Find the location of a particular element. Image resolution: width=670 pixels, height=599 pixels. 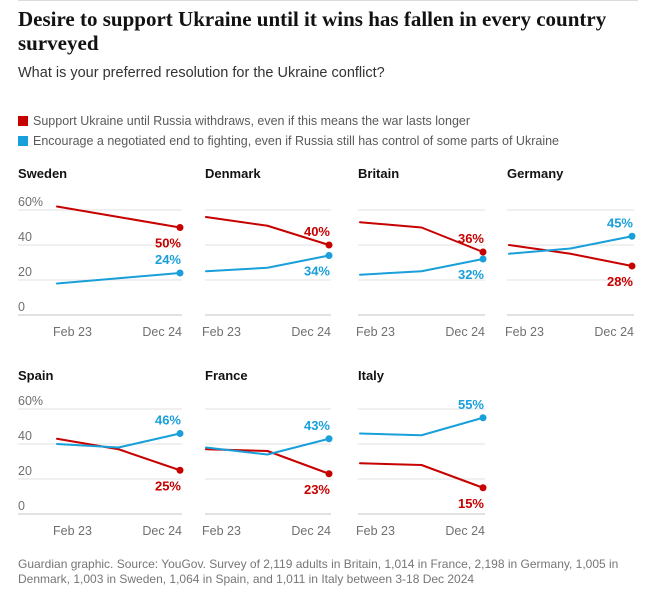

negotiate-end-label: 32% is located at coordinates (471, 274).